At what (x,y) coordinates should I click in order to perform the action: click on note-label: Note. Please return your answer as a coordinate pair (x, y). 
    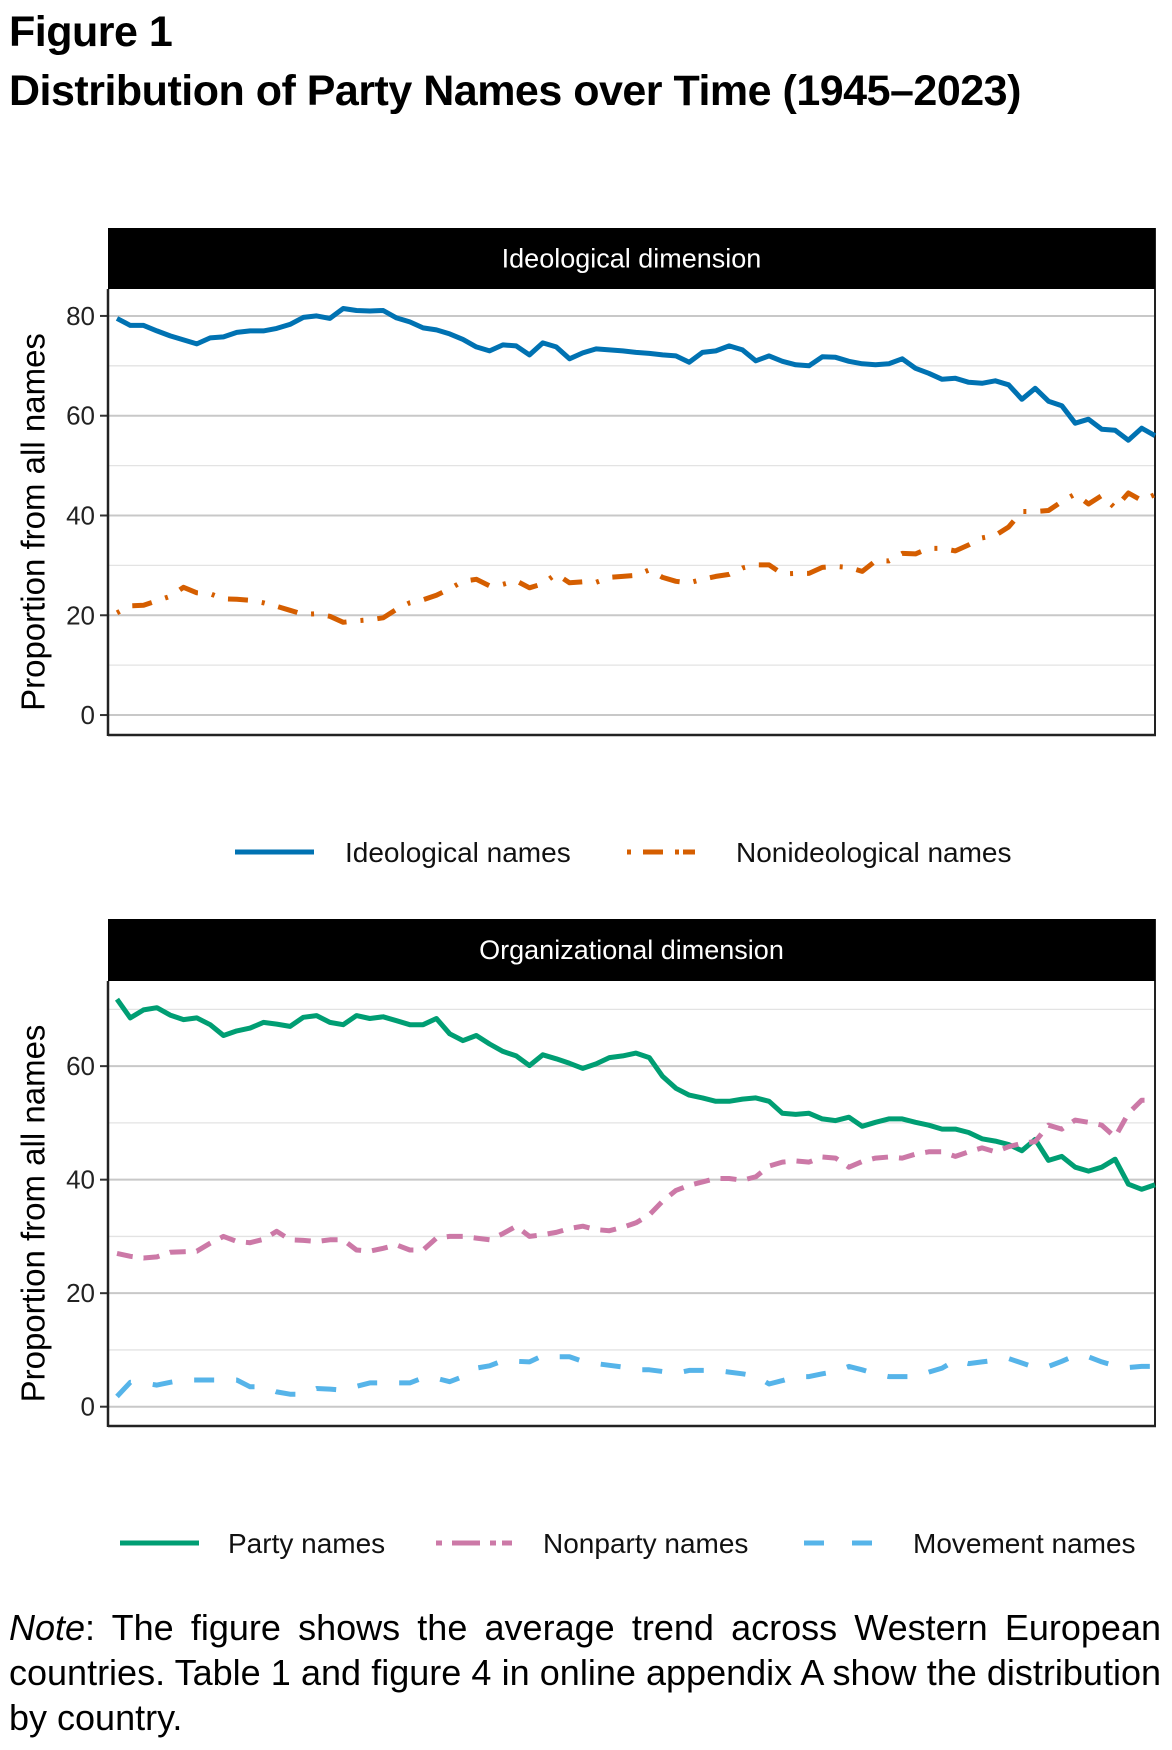
    Looking at the image, I should click on (47, 1627).